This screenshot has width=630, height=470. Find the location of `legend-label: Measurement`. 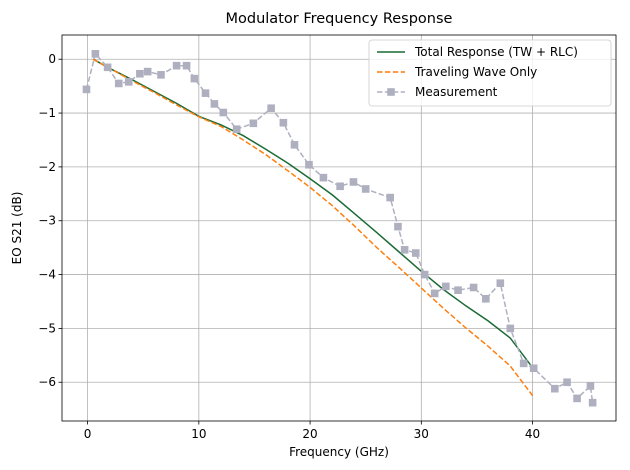

legend-label: Measurement is located at coordinates (456, 92).